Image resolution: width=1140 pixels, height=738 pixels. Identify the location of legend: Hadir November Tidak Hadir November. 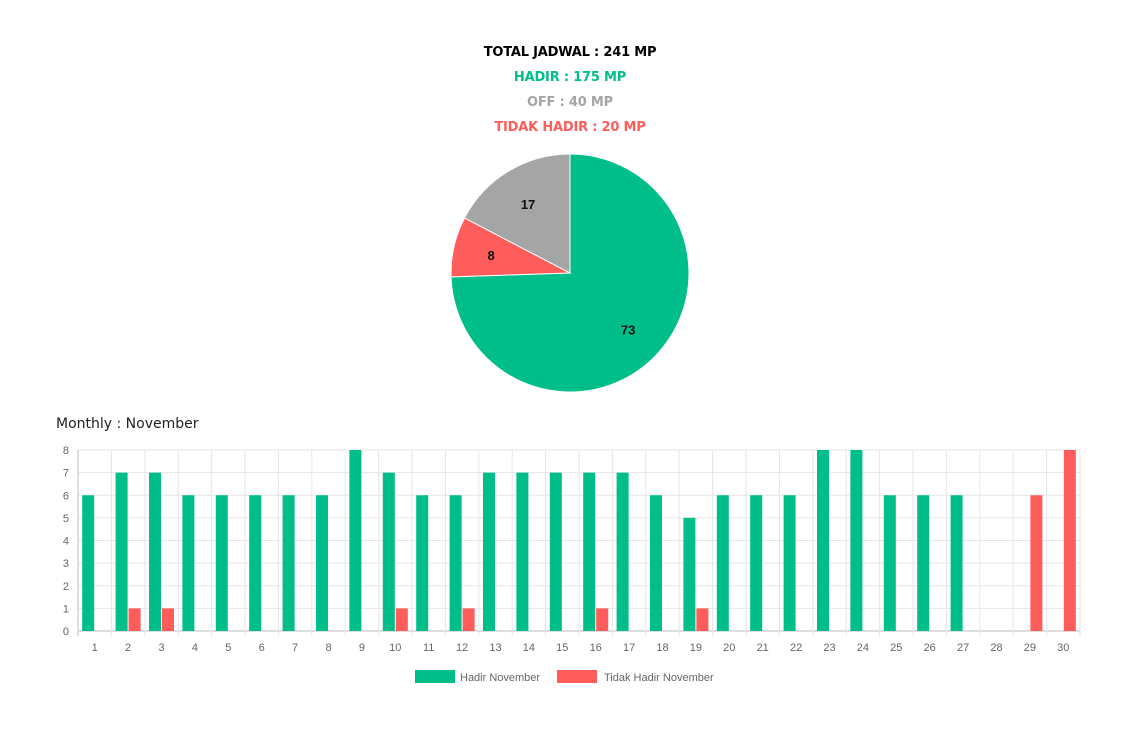
(564, 677).